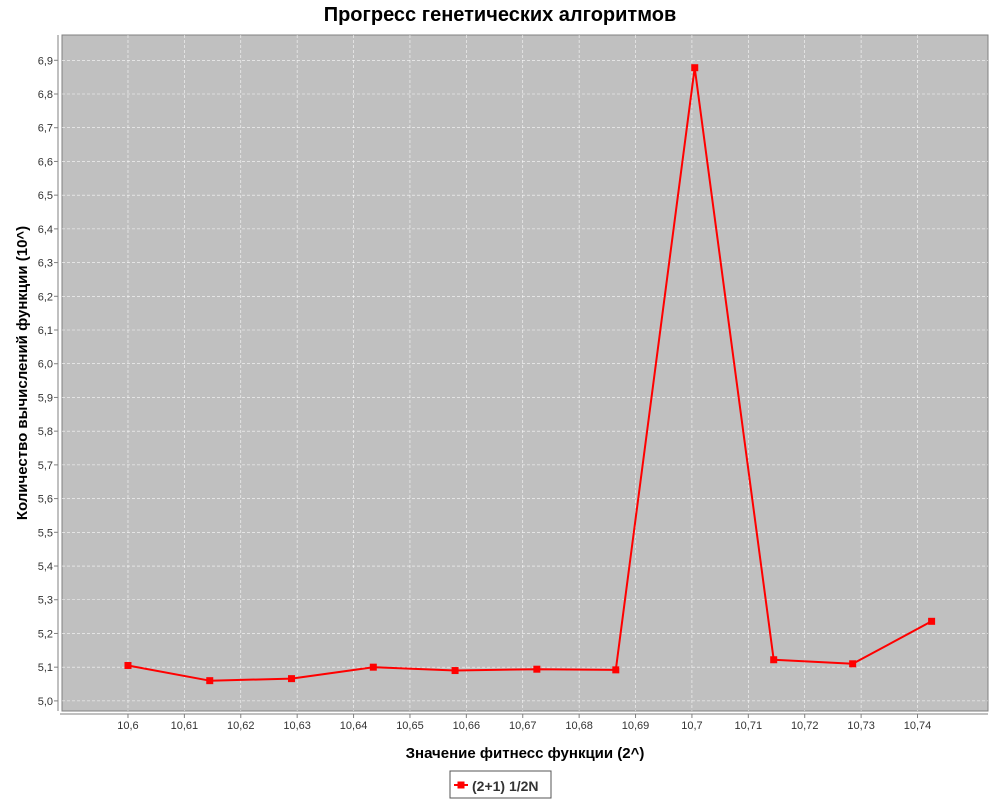  I want to click on x-tick-label: 10,69, so click(636, 726).